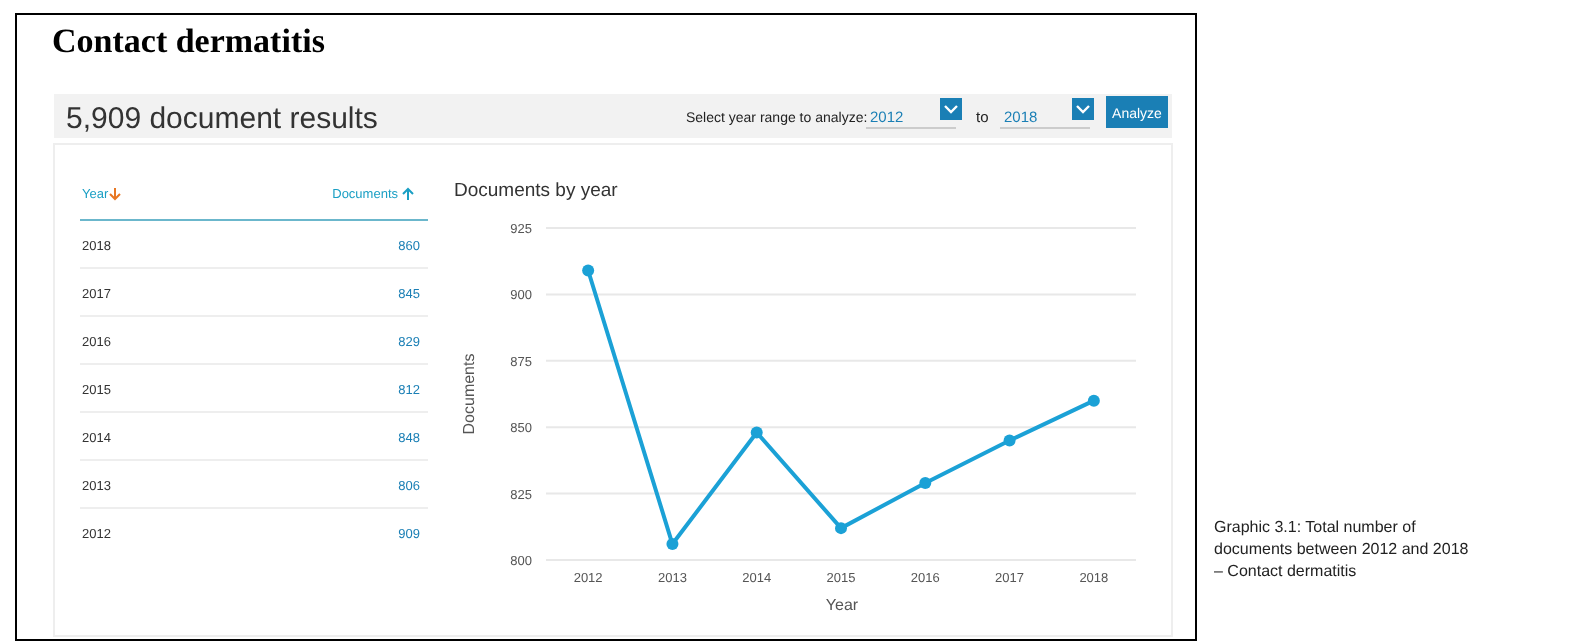  What do you see at coordinates (842, 605) in the screenshot?
I see `x-axis-title: Year` at bounding box center [842, 605].